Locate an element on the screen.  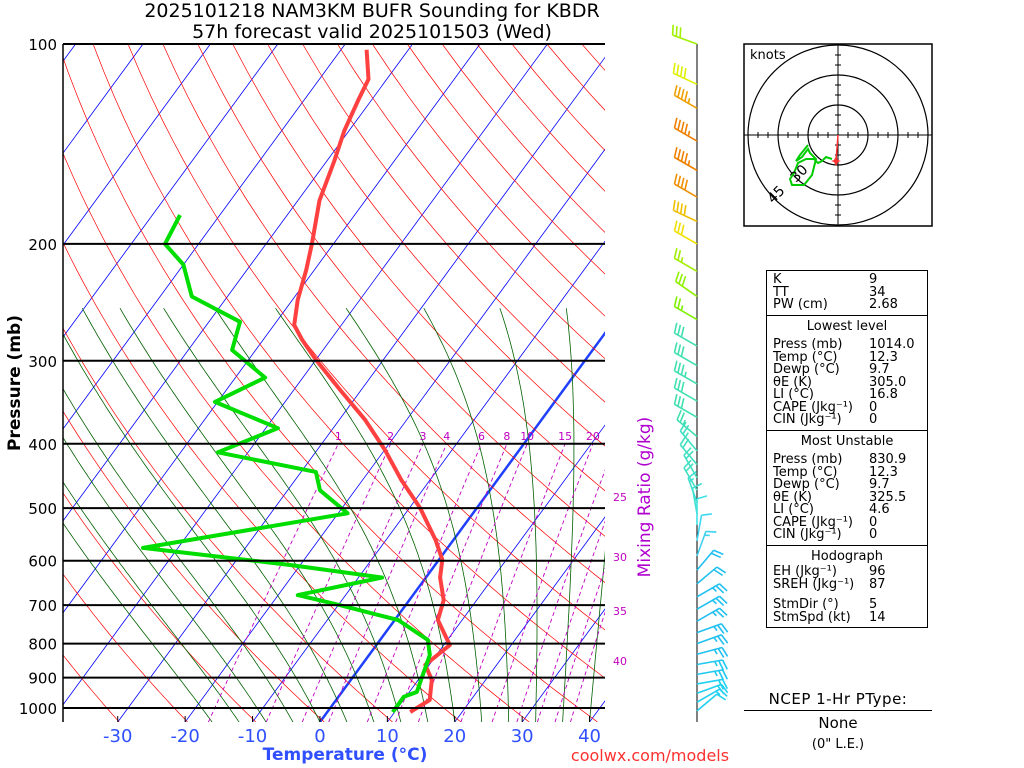
mixing-ratio-axis-label: Mixing Ratio (g/kg) is located at coordinates (645, 497).